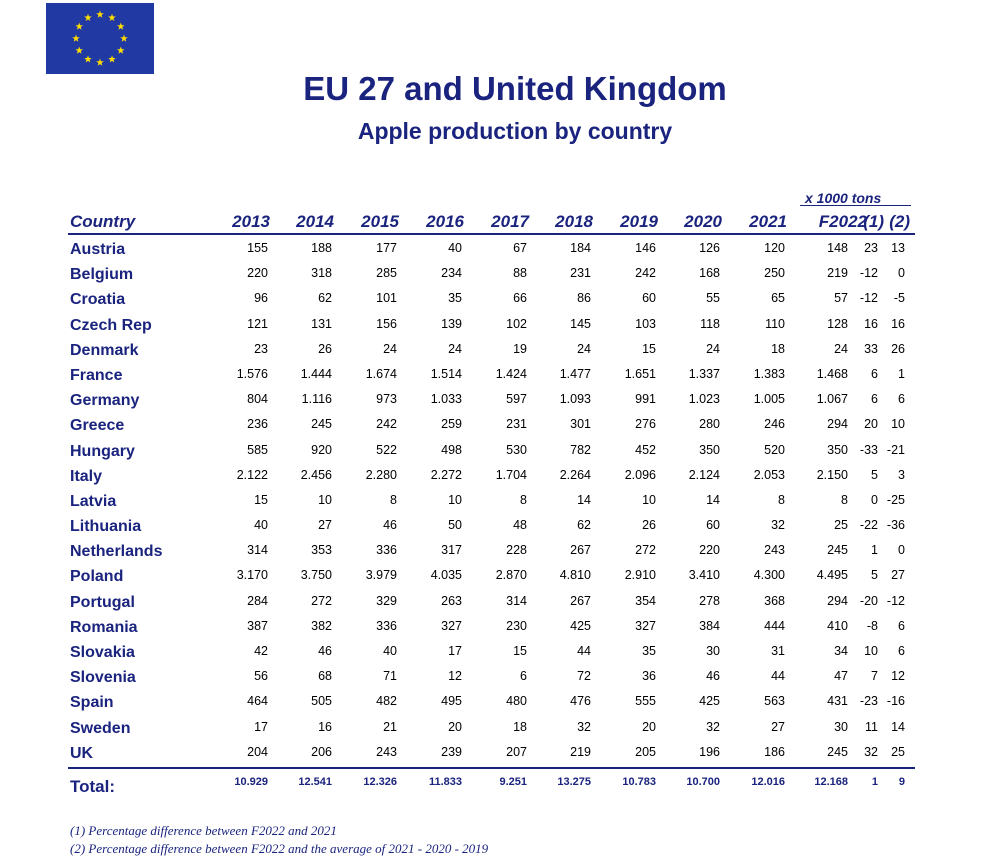 This screenshot has width=990, height=862. I want to click on table-cell: 16, so click(871, 323).